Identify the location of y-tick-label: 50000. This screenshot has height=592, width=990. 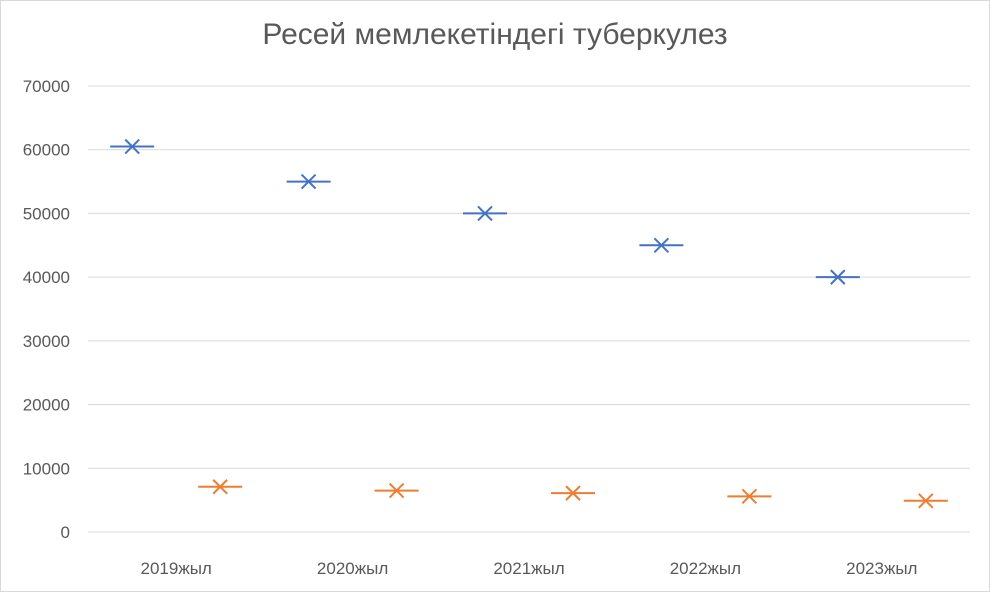
(46, 213).